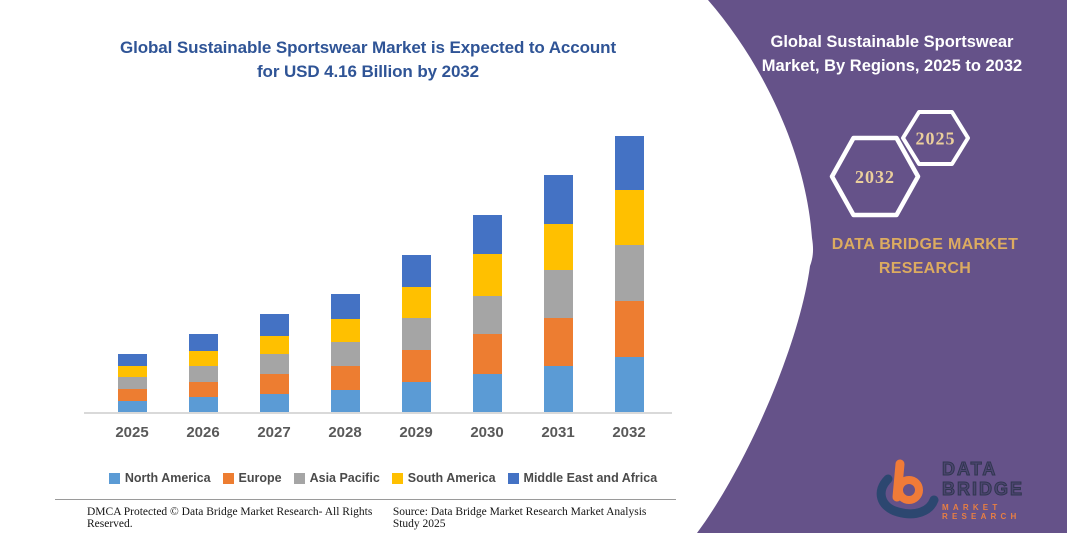  Describe the element at coordinates (907, 489) in the screenshot. I see `dbmr-logo-icon` at that location.